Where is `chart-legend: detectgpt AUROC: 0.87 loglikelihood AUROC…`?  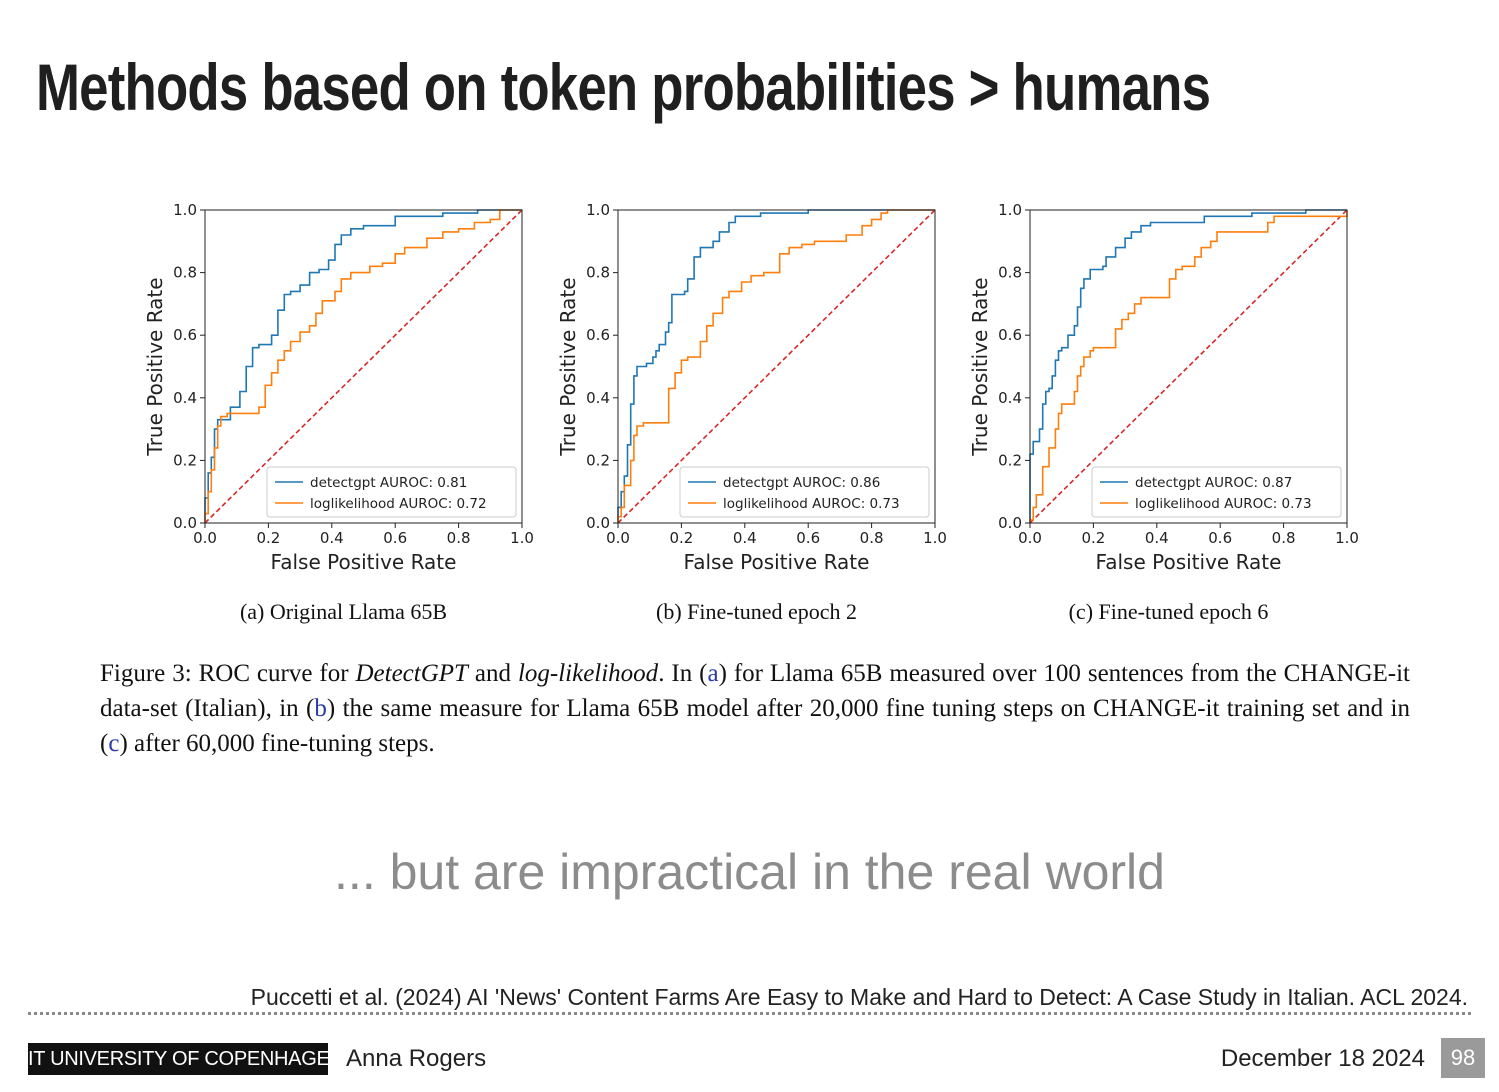 chart-legend: detectgpt AUROC: 0.87 loglikelihood AUROC… is located at coordinates (1216, 492).